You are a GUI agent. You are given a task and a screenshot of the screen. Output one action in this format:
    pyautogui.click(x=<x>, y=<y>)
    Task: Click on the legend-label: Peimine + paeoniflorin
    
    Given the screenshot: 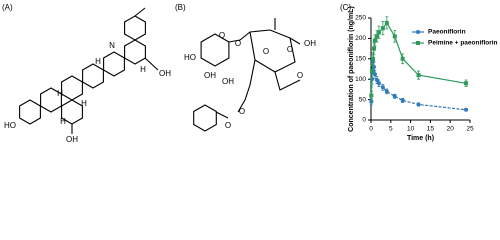 What is the action you would take?
    pyautogui.click(x=463, y=43)
    